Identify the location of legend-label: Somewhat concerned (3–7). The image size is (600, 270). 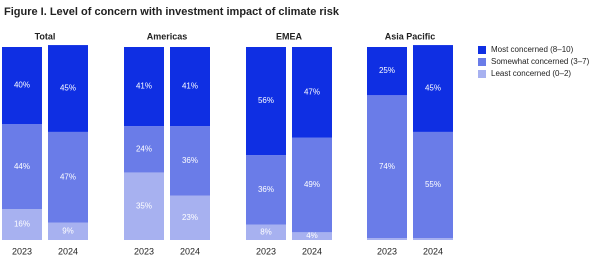
(540, 61).